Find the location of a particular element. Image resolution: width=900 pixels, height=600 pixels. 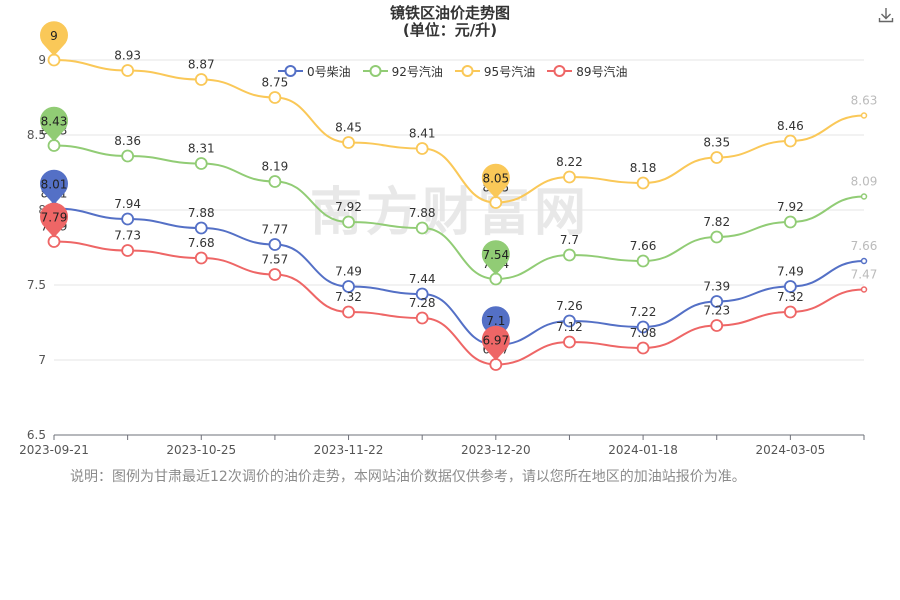

pin-label: 9 is located at coordinates (54, 36).